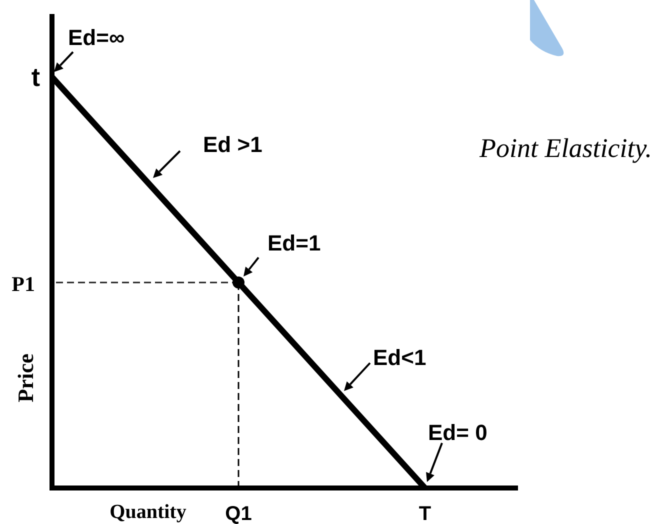 This screenshot has width=654, height=524. Describe the element at coordinates (458, 432) in the screenshot. I see `annotation: Ed= 0` at that location.